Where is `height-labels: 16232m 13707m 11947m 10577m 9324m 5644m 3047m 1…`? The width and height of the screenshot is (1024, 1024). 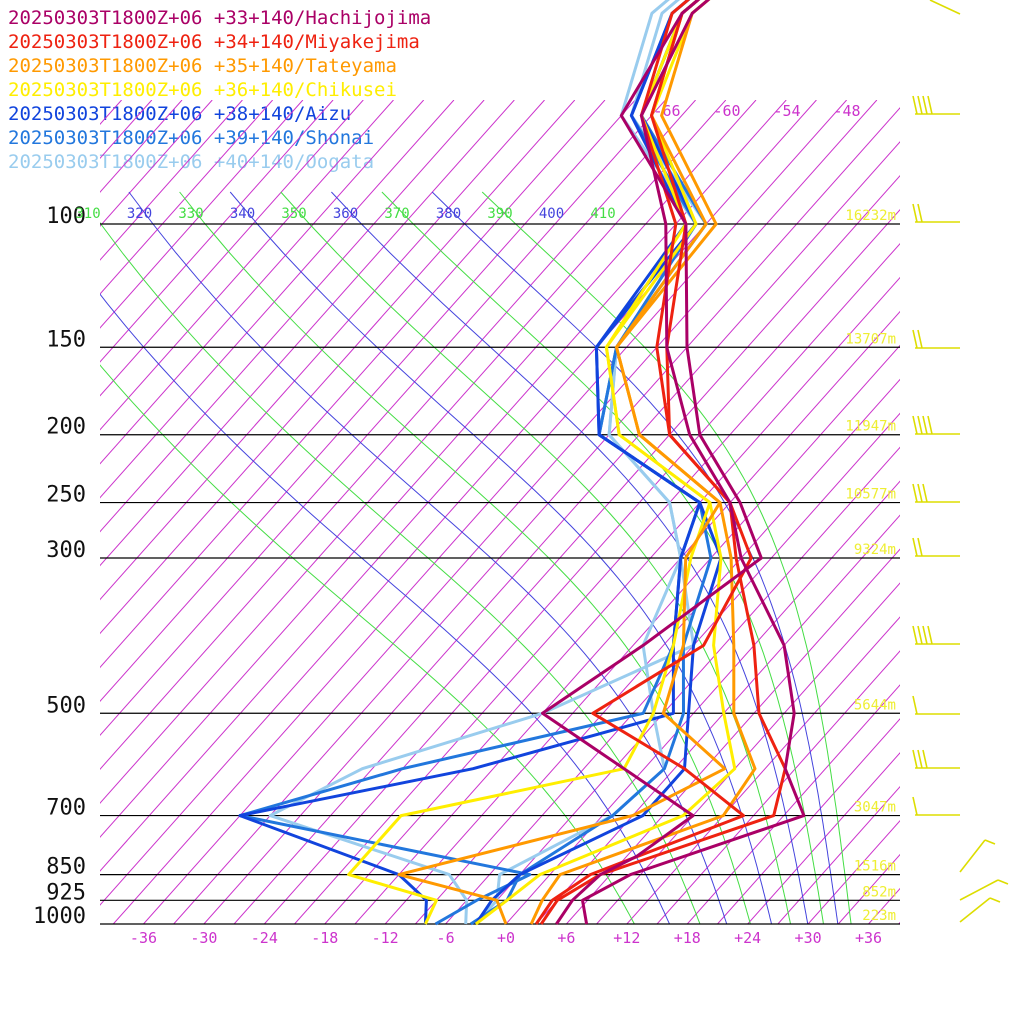
height-labels: 16232m 13707m 11947m 10577m 9324m 5644m 3047m 1… is located at coordinates (870, 566).